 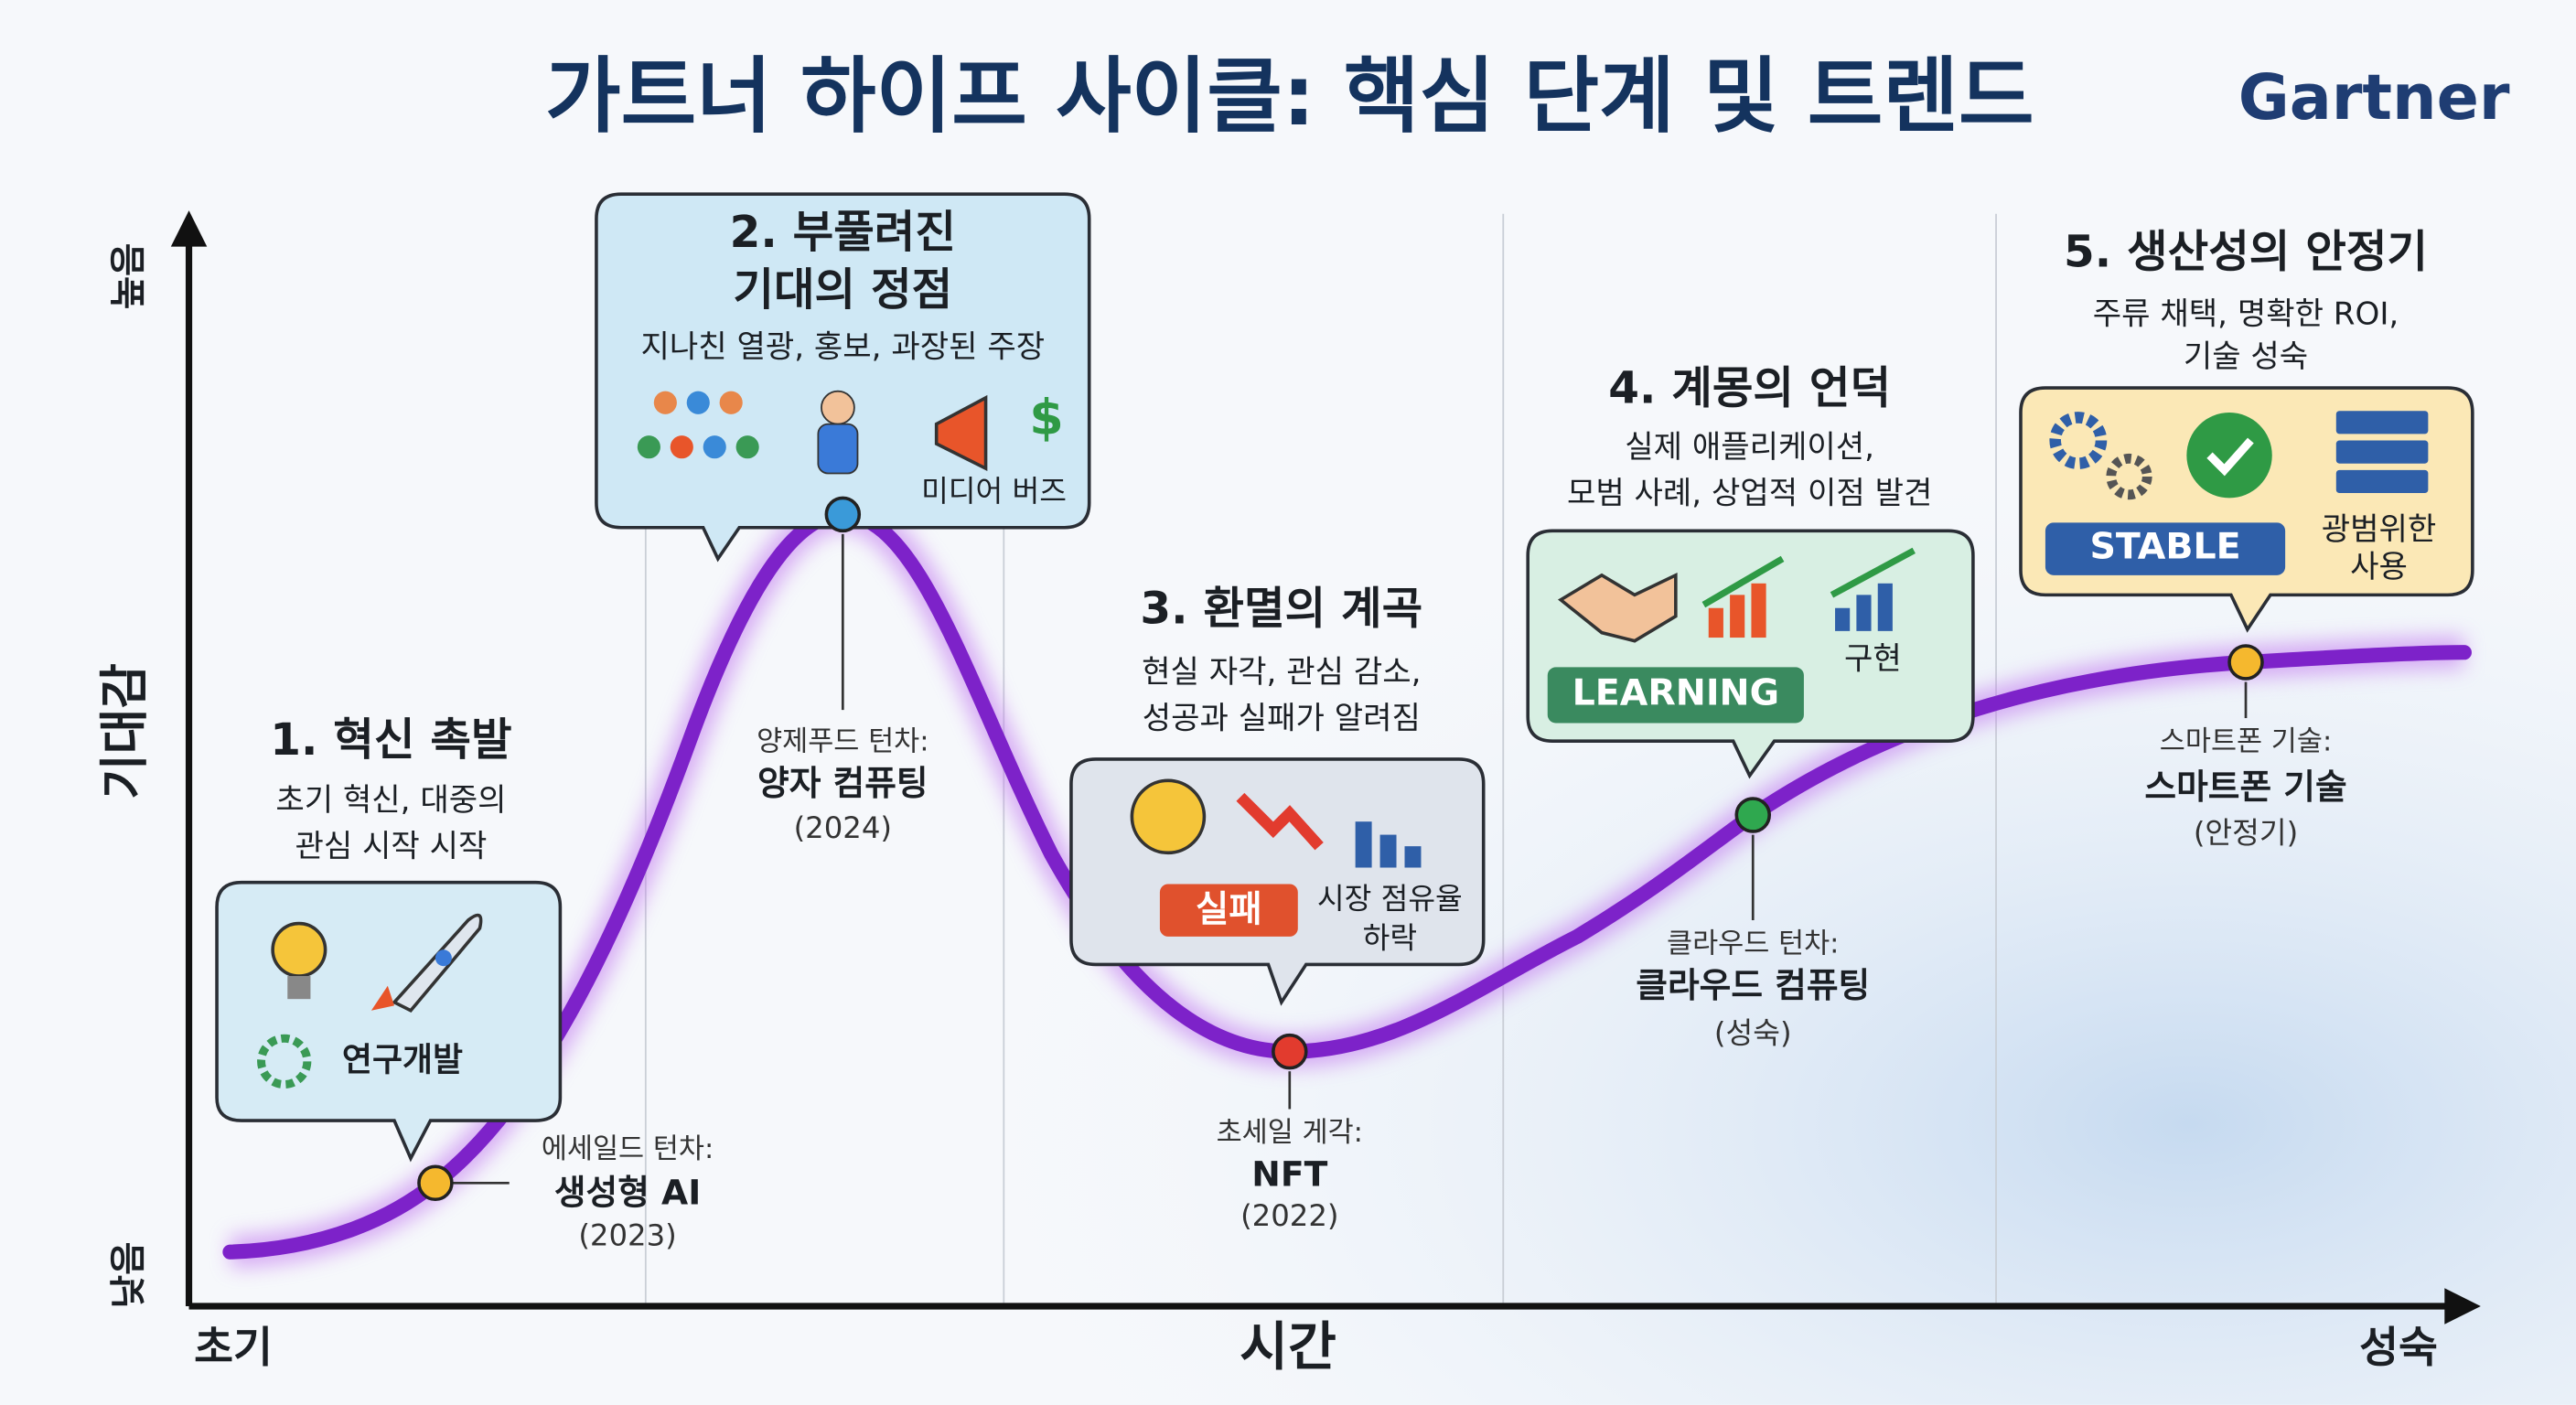 I want to click on phase-desc: 초기 혁신, 대중의, so click(x=391, y=800).